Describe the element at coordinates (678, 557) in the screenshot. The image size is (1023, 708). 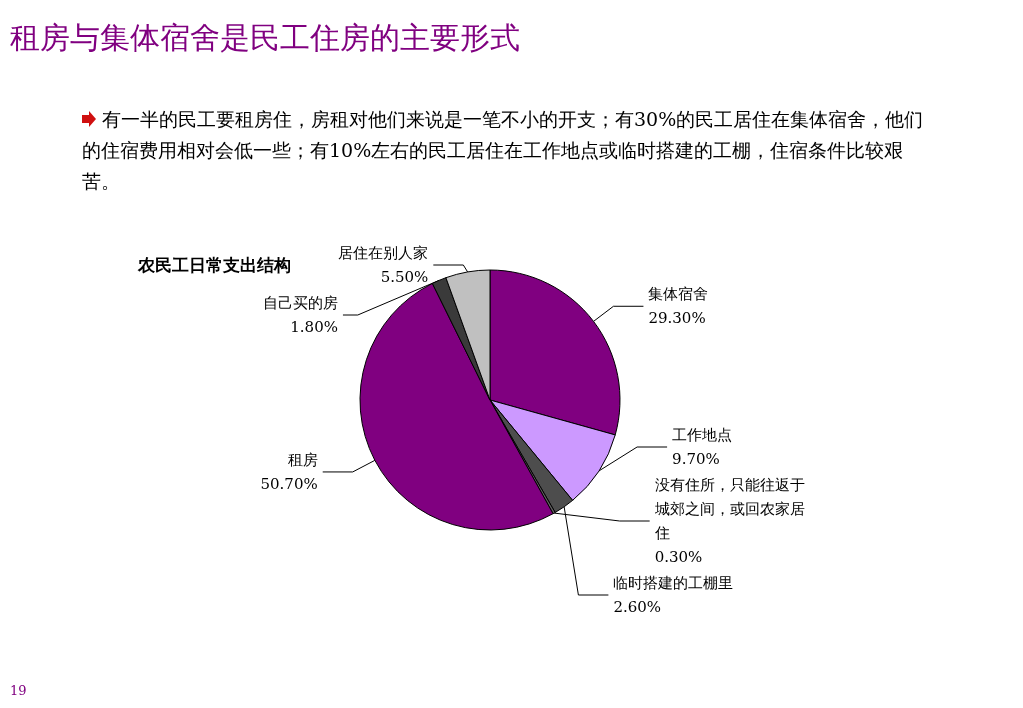
I see `data-label: 0.30%` at that location.